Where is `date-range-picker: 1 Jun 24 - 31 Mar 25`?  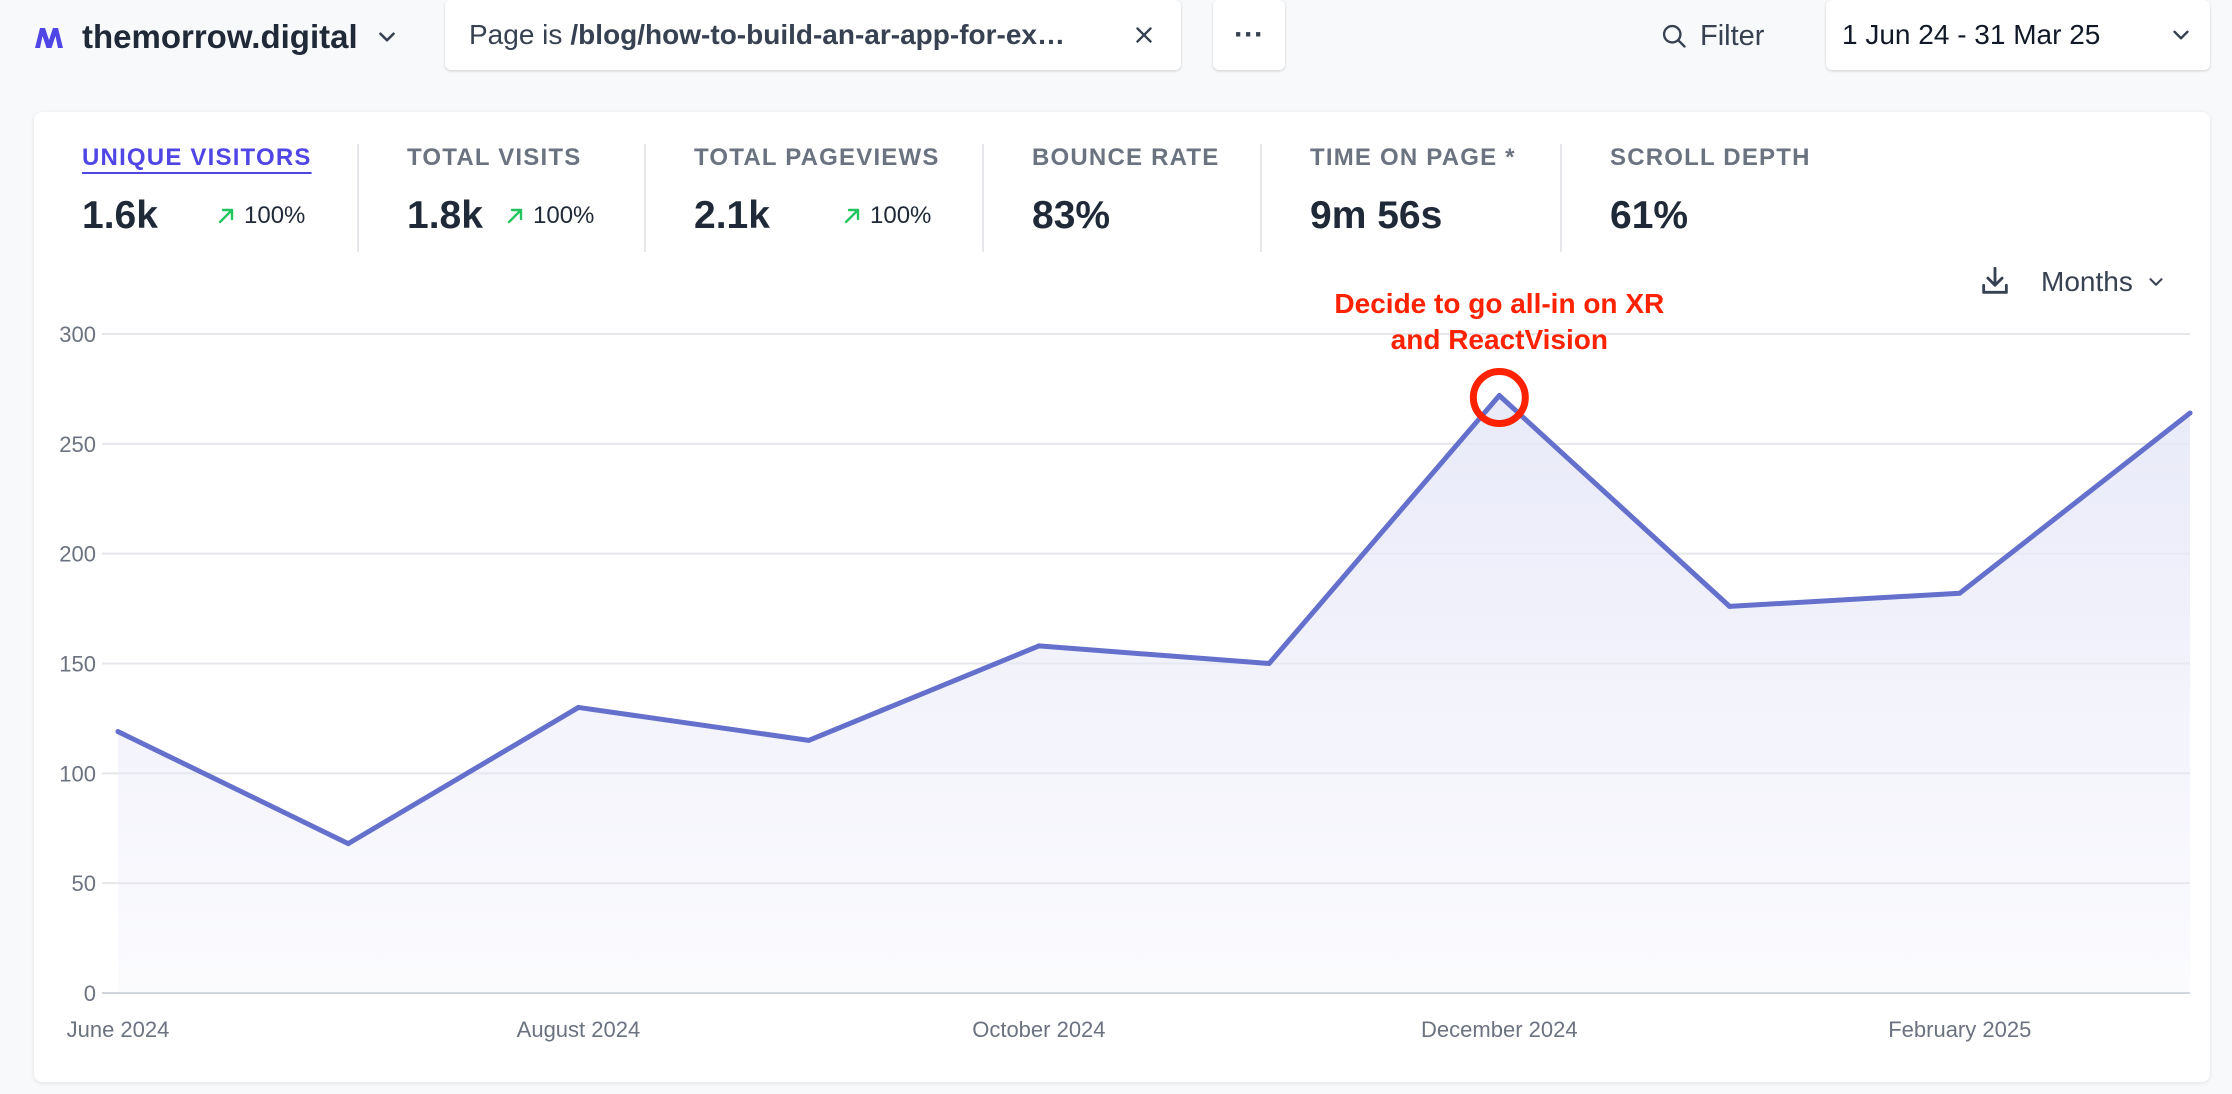 date-range-picker: 1 Jun 24 - 31 Mar 25 is located at coordinates (2018, 35).